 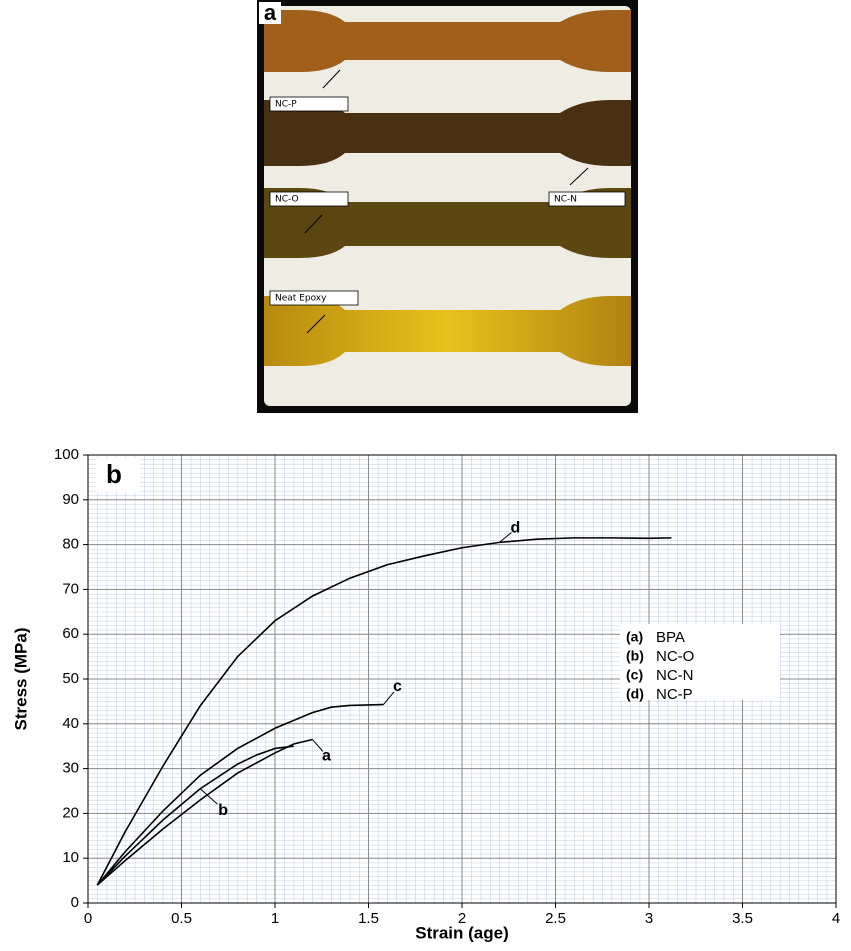 What do you see at coordinates (275, 918) in the screenshot?
I see `x-tick-label: 1` at bounding box center [275, 918].